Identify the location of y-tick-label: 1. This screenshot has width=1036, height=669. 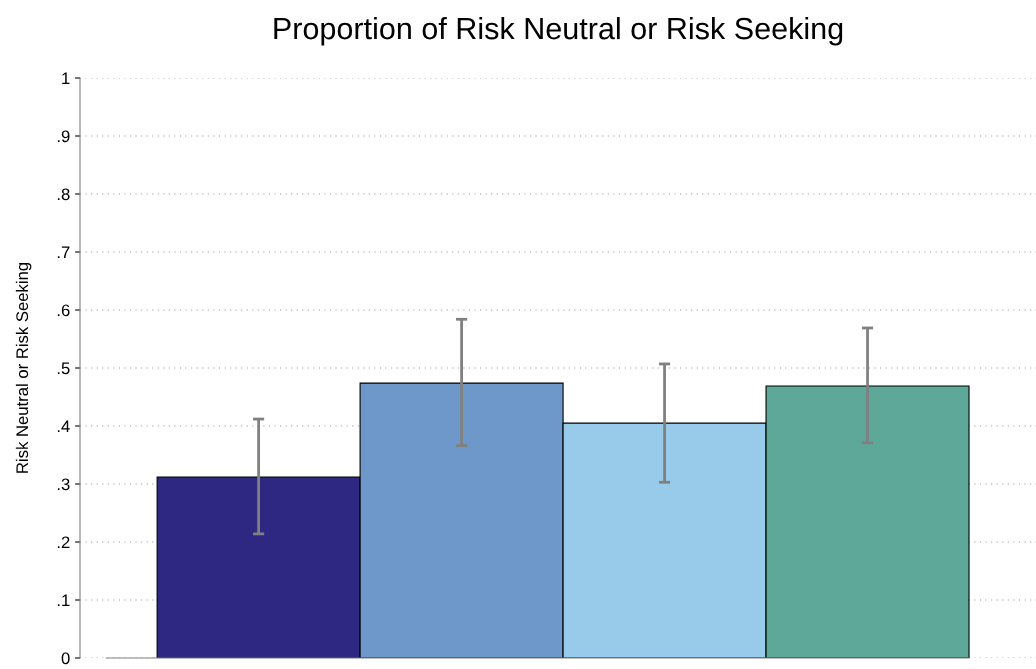
(66, 78).